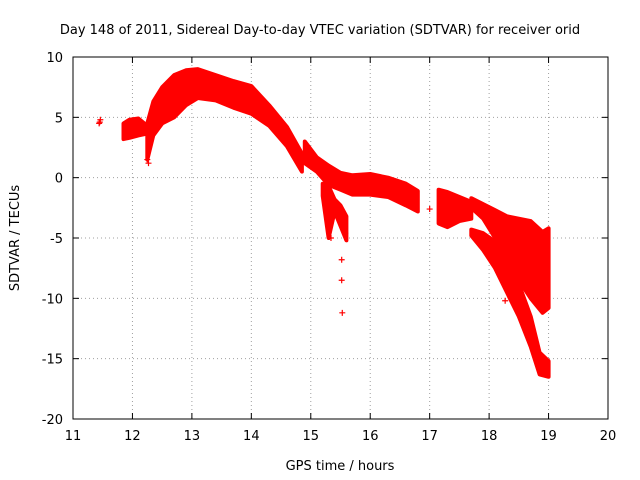 The height and width of the screenshot is (480, 640). Describe the element at coordinates (548, 436) in the screenshot. I see `x-tick-label: 19` at that location.